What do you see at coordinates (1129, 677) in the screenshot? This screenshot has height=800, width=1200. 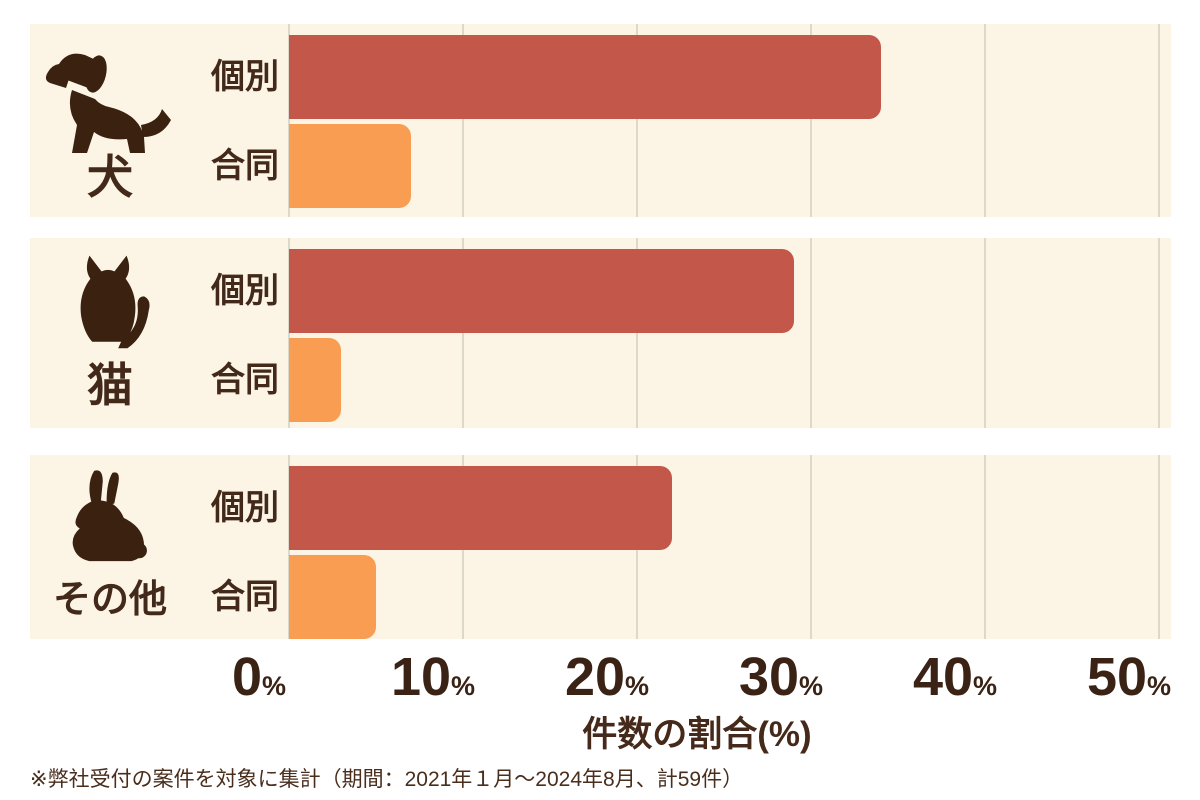 I see `x-tick-50: 50%` at bounding box center [1129, 677].